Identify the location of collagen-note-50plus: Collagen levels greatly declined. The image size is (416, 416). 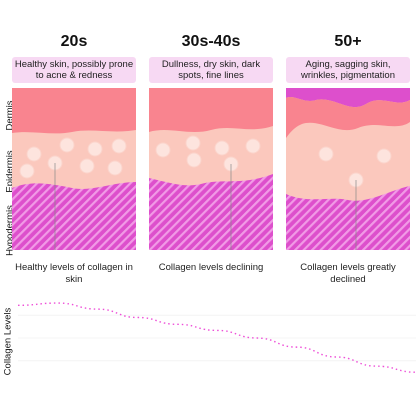
(348, 273).